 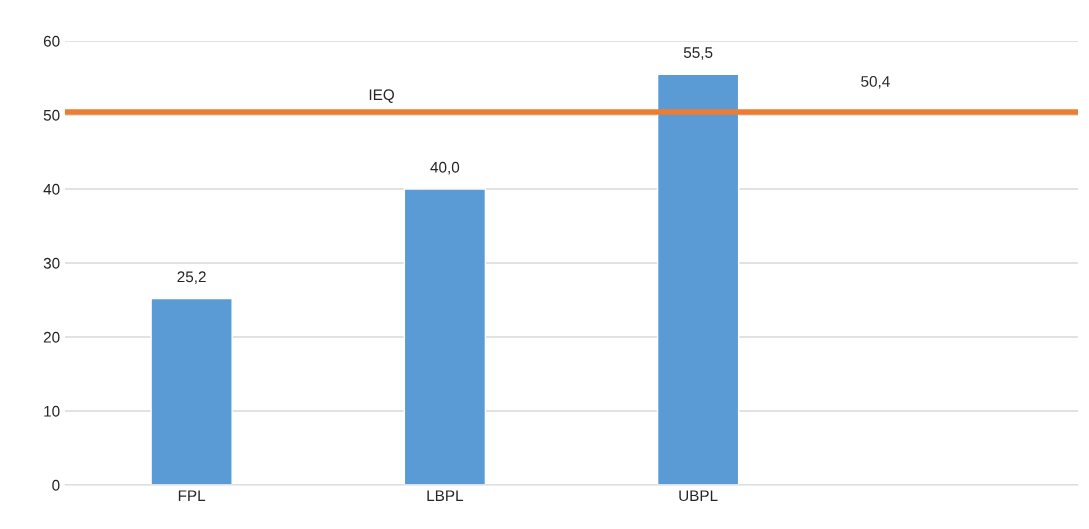 What do you see at coordinates (192, 495) in the screenshot?
I see `x-tick-label: FPL` at bounding box center [192, 495].